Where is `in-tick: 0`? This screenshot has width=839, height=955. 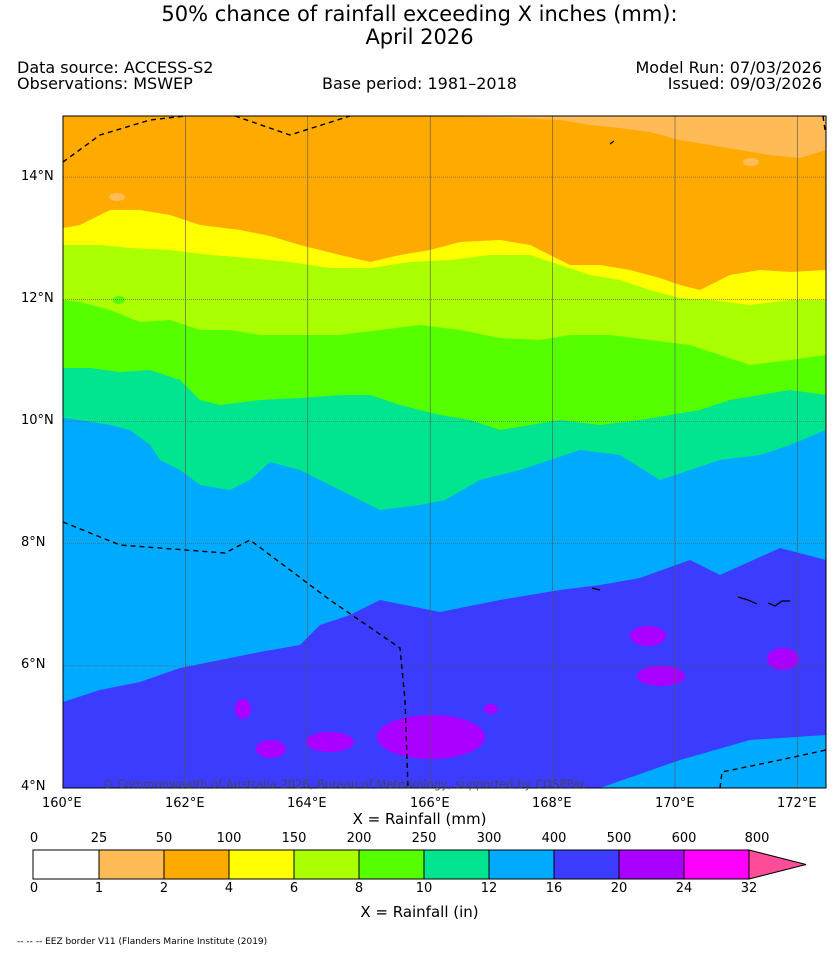 in-tick: 0 is located at coordinates (34, 888).